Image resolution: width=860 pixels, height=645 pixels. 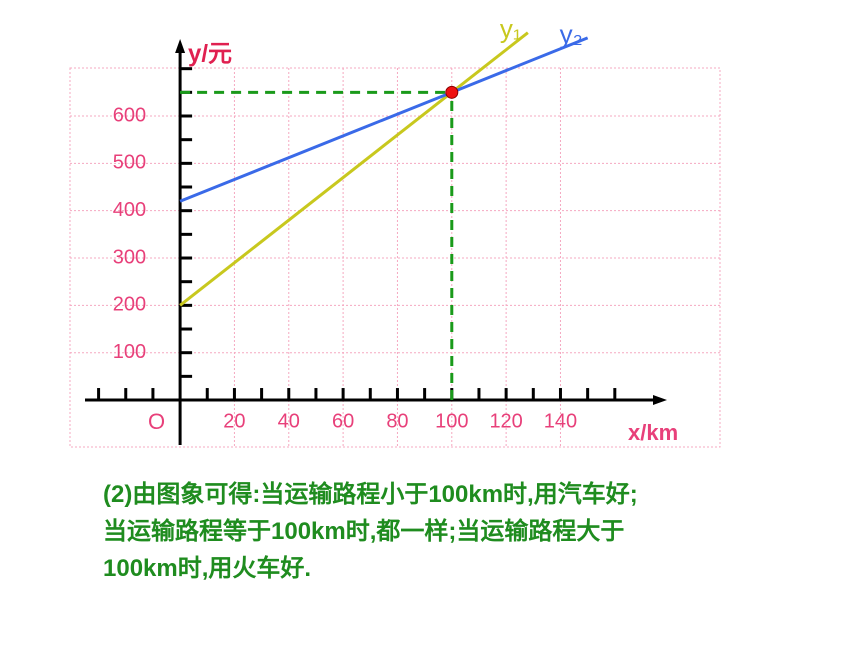 What do you see at coordinates (397, 421) in the screenshot?
I see `x-tick-label: 80` at bounding box center [397, 421].